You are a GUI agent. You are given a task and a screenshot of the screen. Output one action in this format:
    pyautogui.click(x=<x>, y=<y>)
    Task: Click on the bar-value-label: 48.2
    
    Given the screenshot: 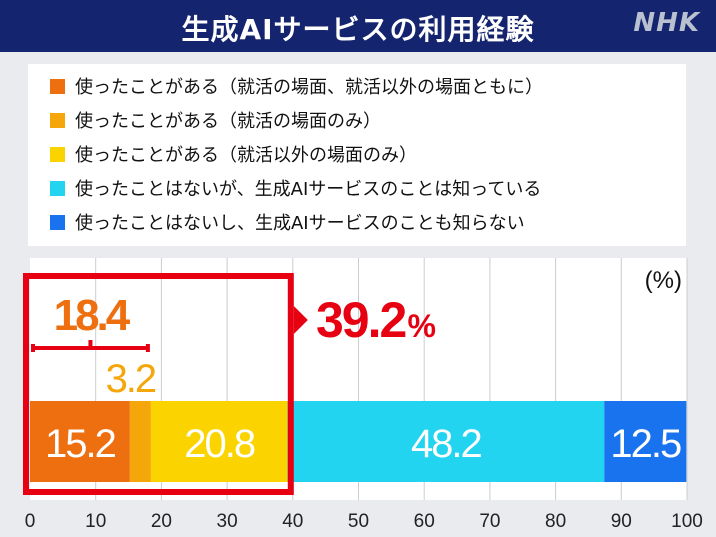 What is the action you would take?
    pyautogui.click(x=446, y=444)
    